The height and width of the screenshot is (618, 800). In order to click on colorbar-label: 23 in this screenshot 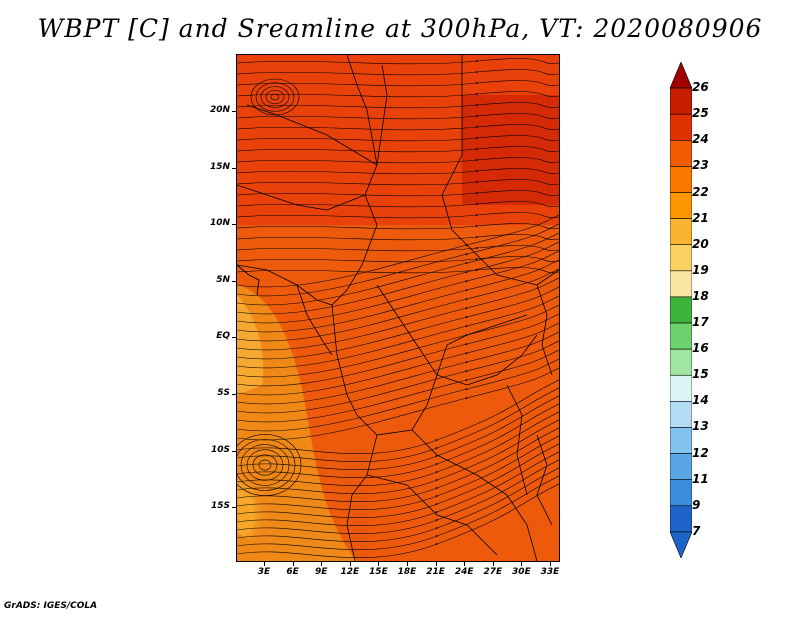, I will do `click(700, 165)`.